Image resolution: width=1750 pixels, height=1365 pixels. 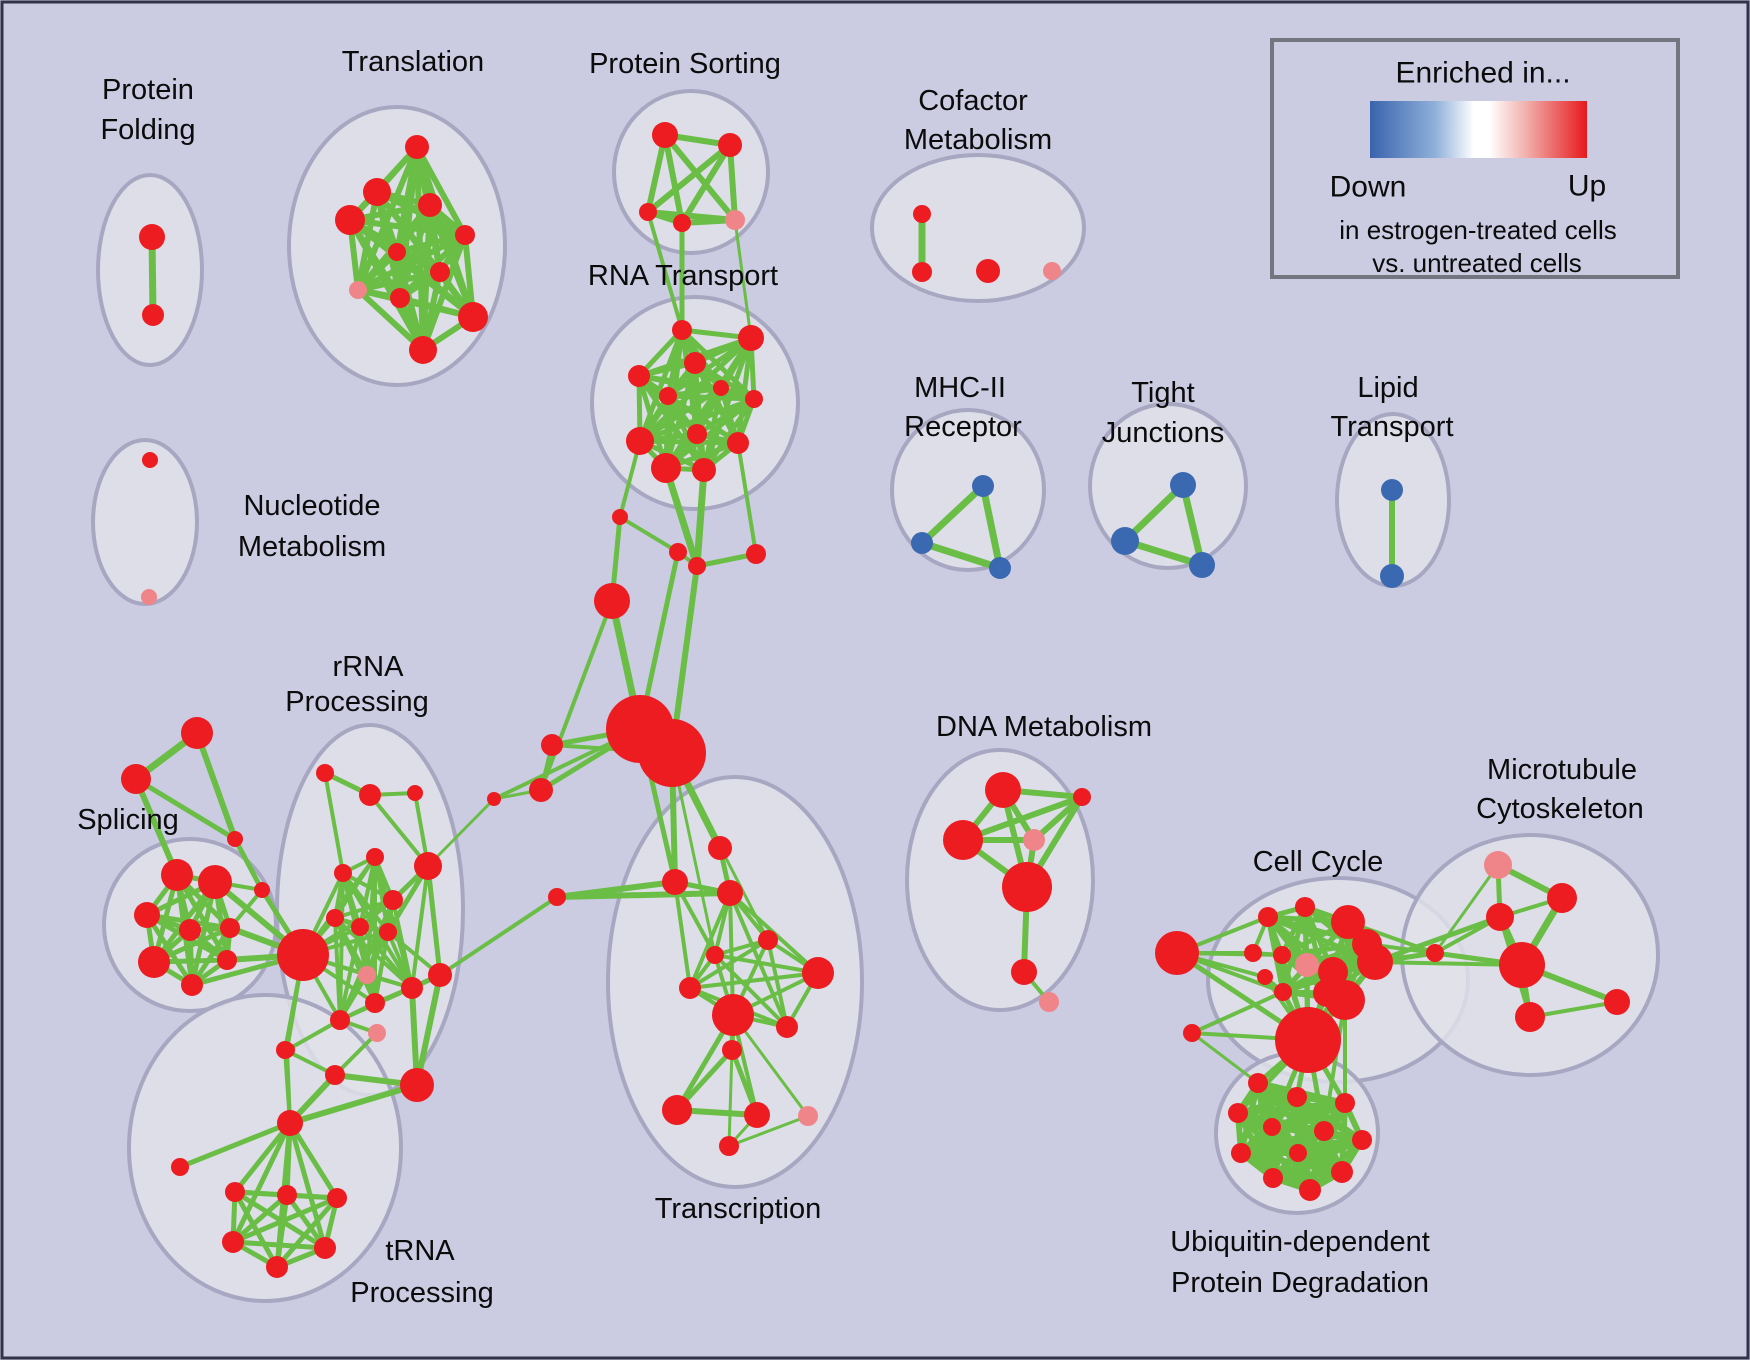 I want to click on legend-gradient-bar, so click(x=1478, y=129).